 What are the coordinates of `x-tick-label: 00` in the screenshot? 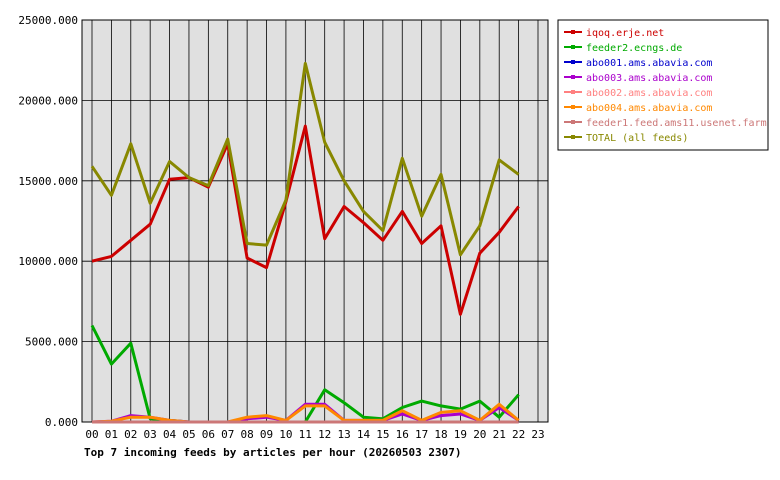 It's located at (91, 434).